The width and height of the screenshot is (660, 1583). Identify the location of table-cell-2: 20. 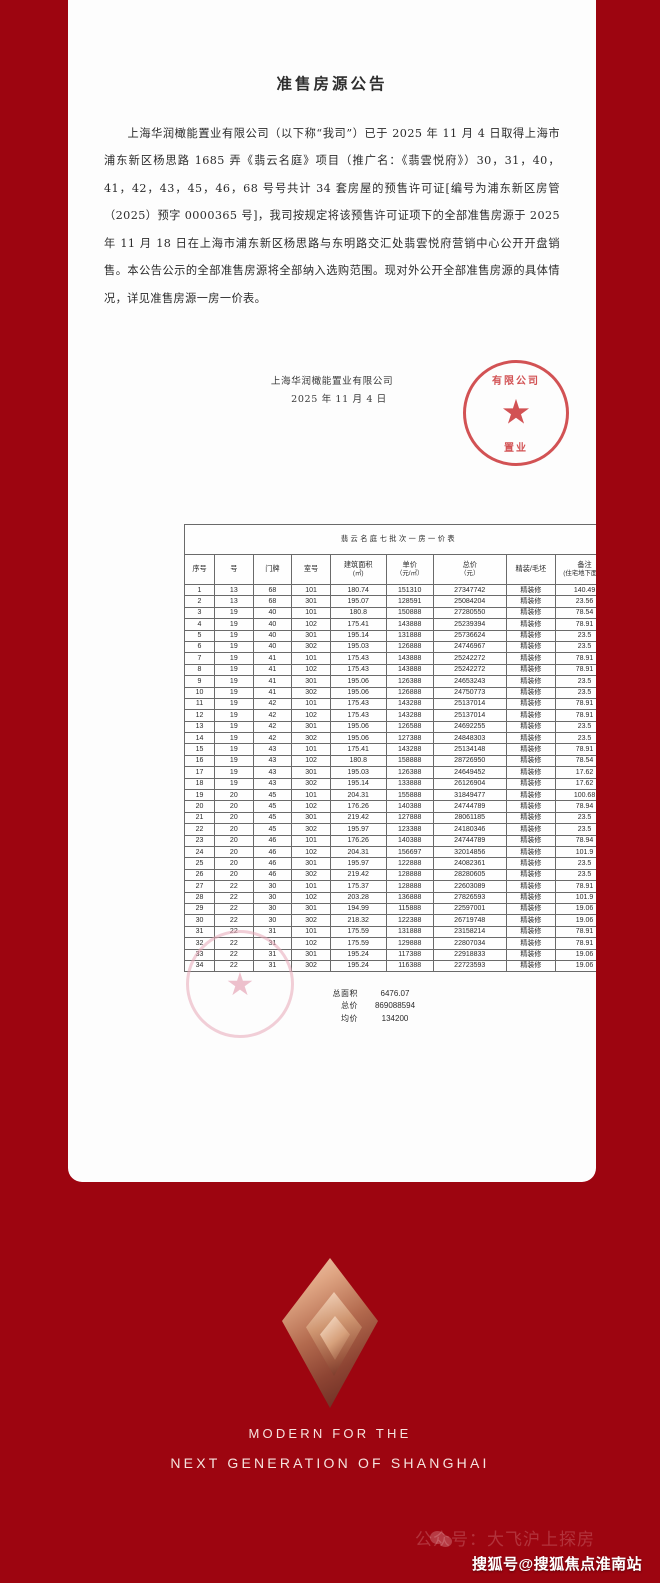
(234, 818).